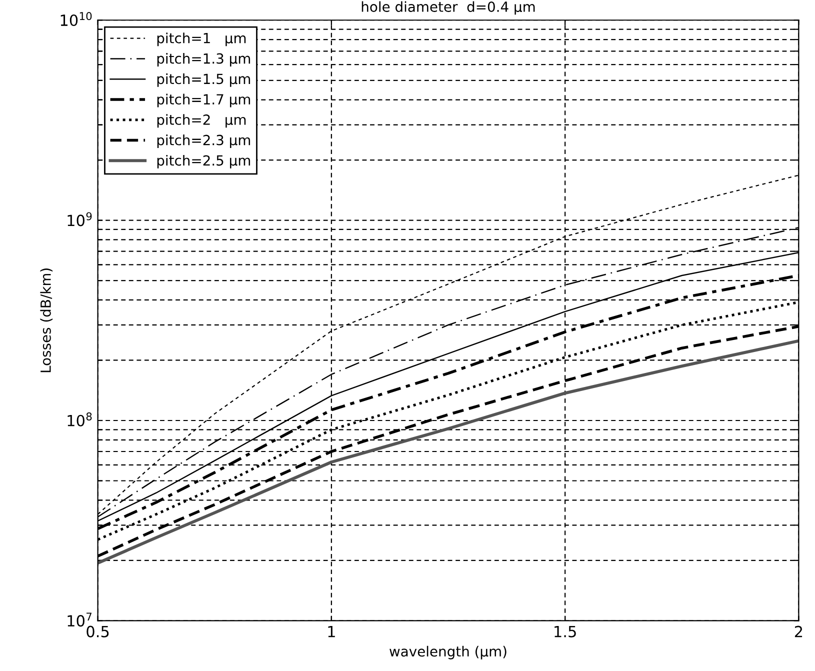 The width and height of the screenshot is (815, 671). I want to click on x-axis-title: wavelength (µm), so click(448, 653).